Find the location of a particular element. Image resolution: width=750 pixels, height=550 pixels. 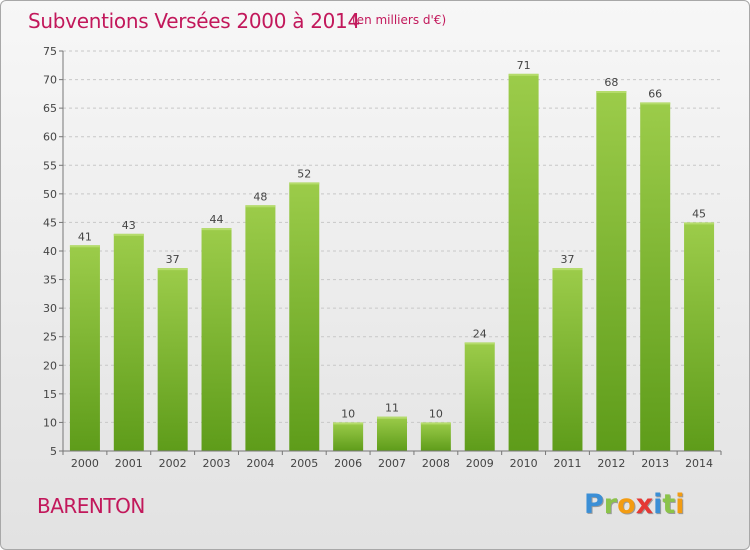

x-tick-label: 2005 is located at coordinates (304, 463).